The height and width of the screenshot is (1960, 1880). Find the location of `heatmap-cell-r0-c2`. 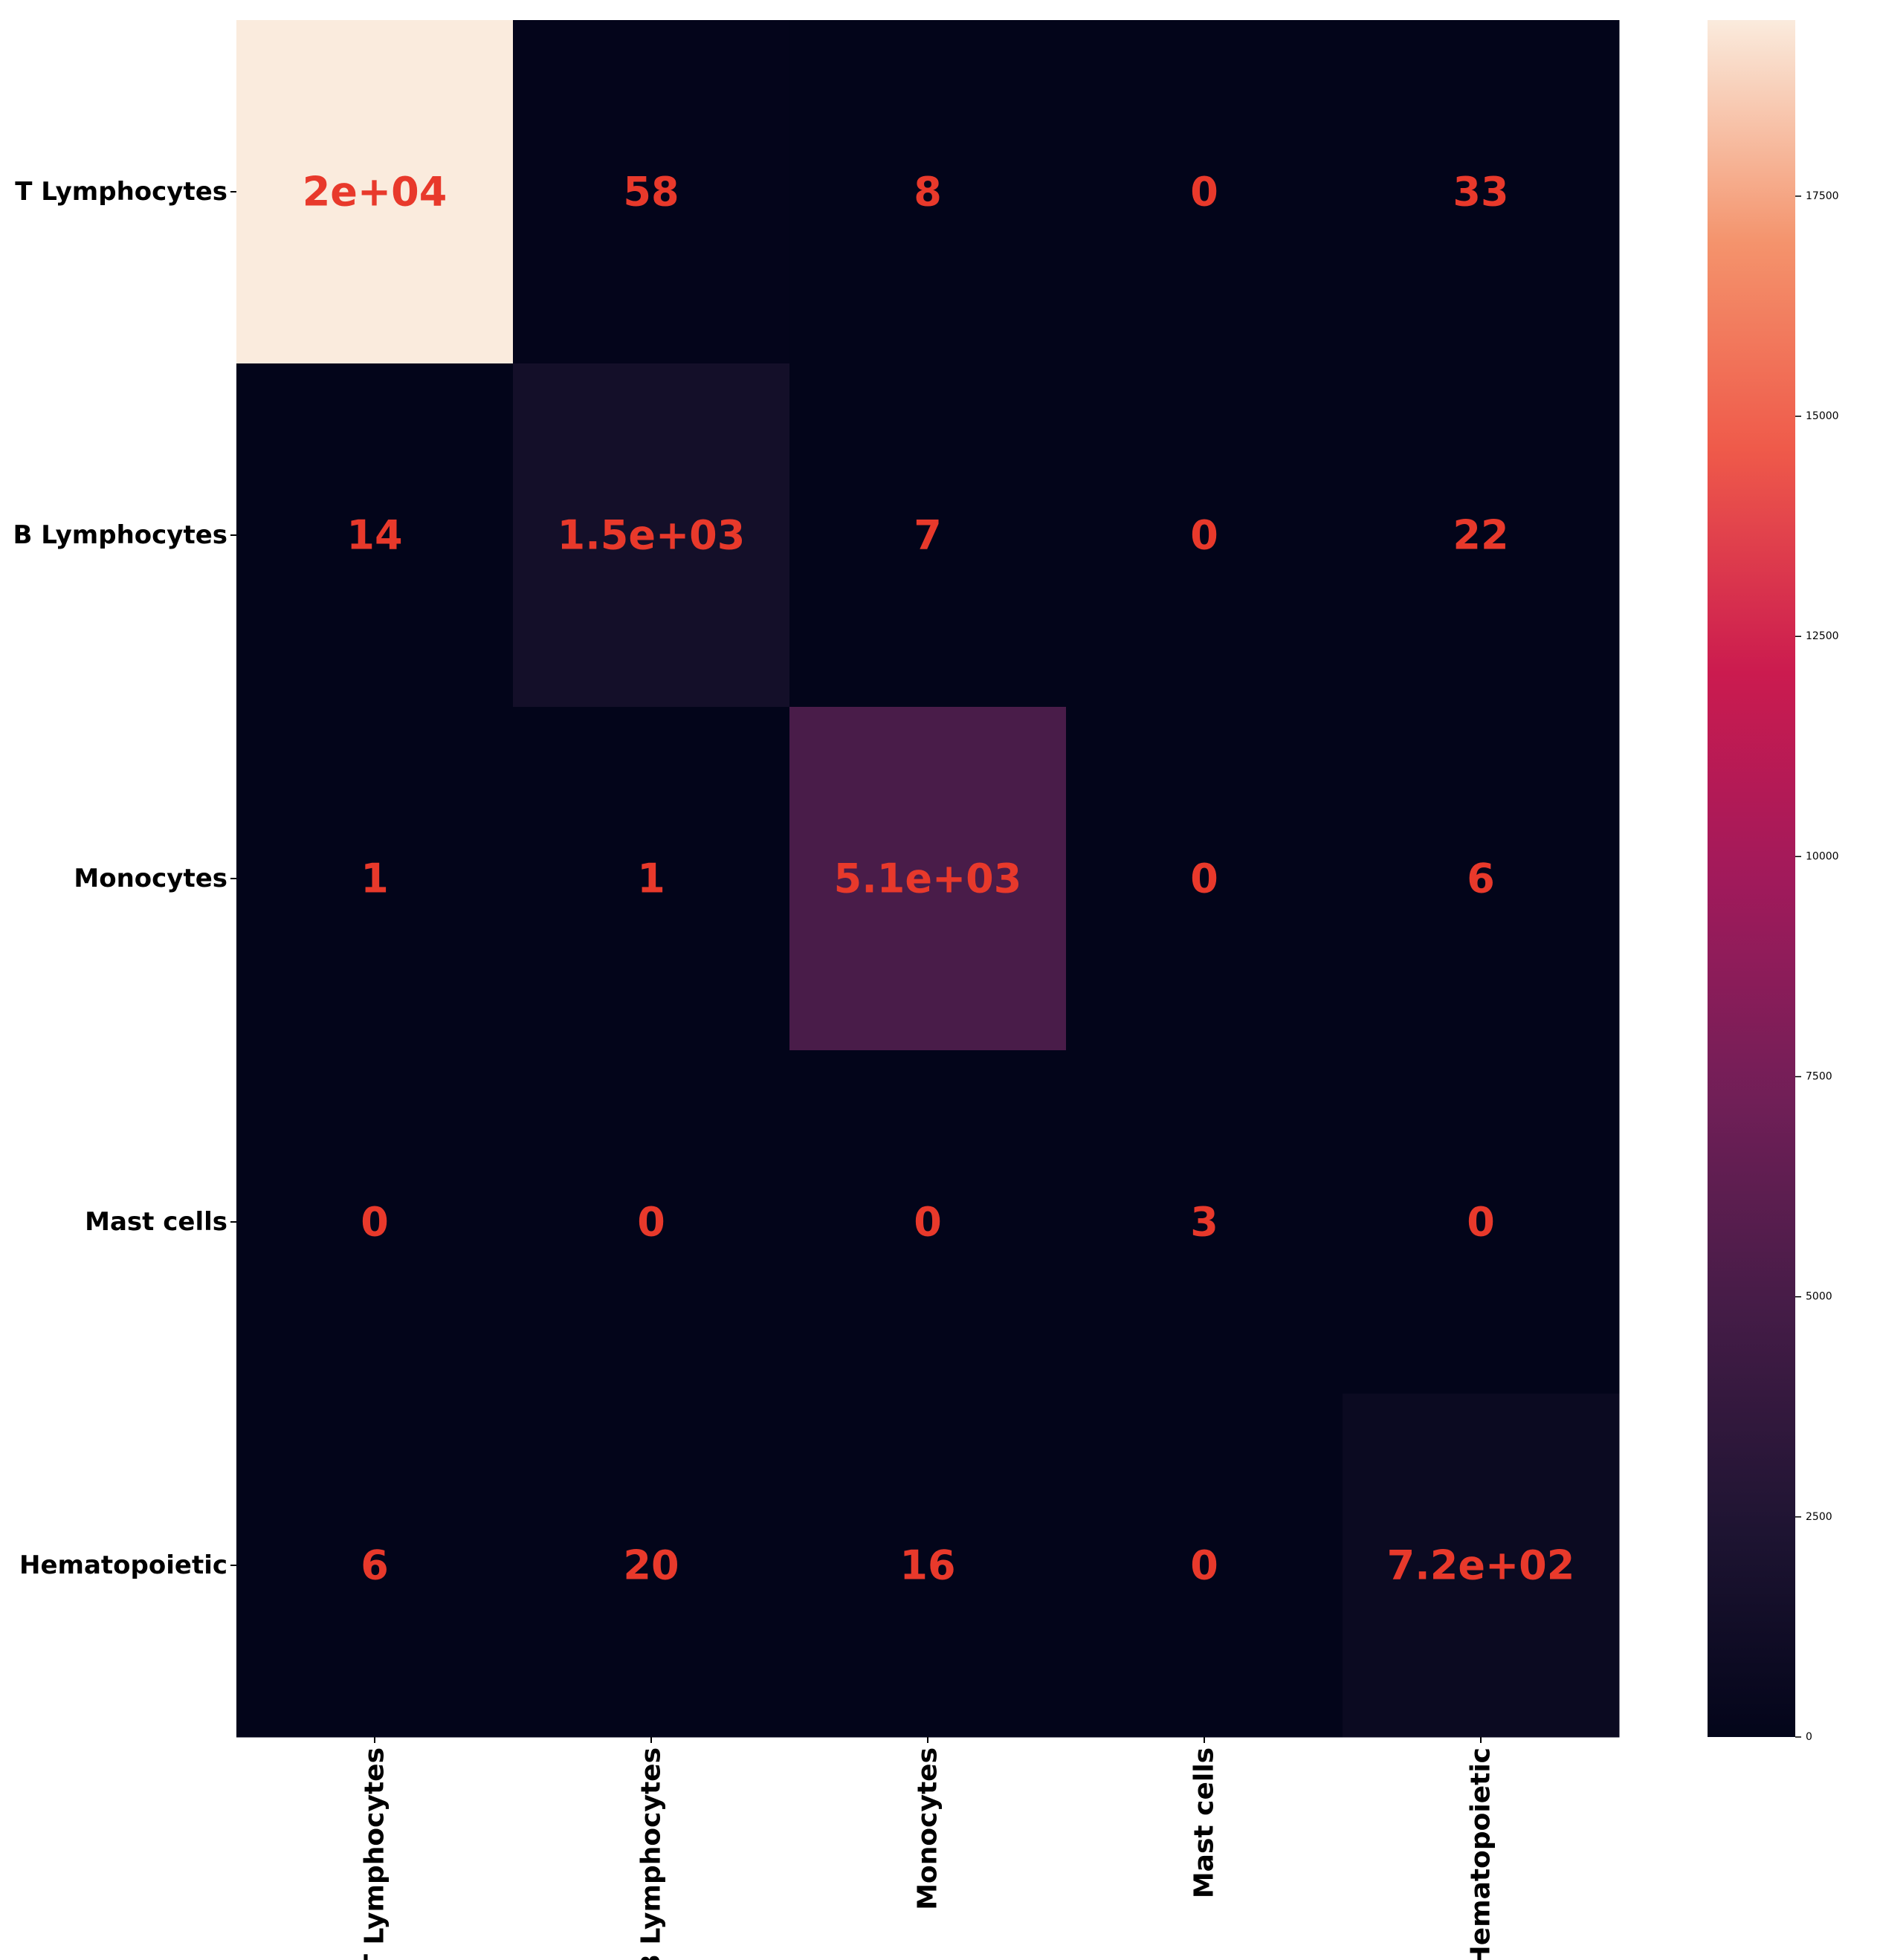

heatmap-cell-r0-c2 is located at coordinates (928, 192).